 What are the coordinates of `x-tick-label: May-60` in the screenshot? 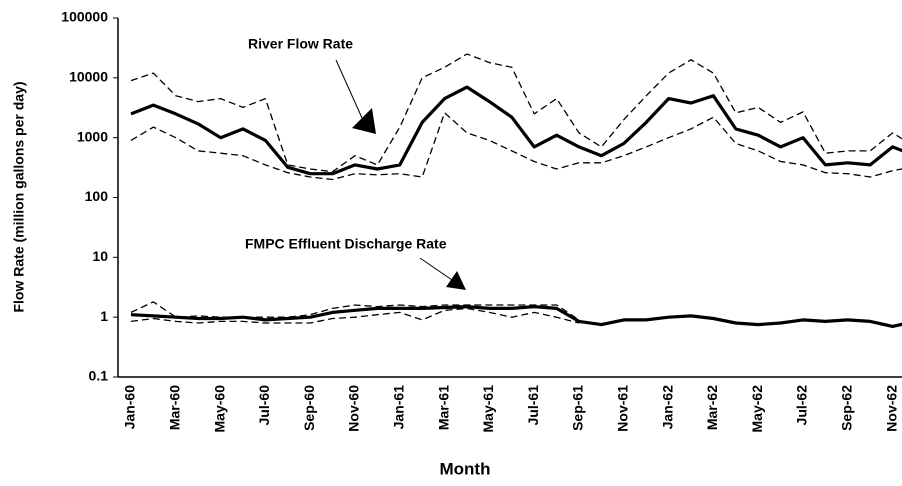 It's located at (219, 409).